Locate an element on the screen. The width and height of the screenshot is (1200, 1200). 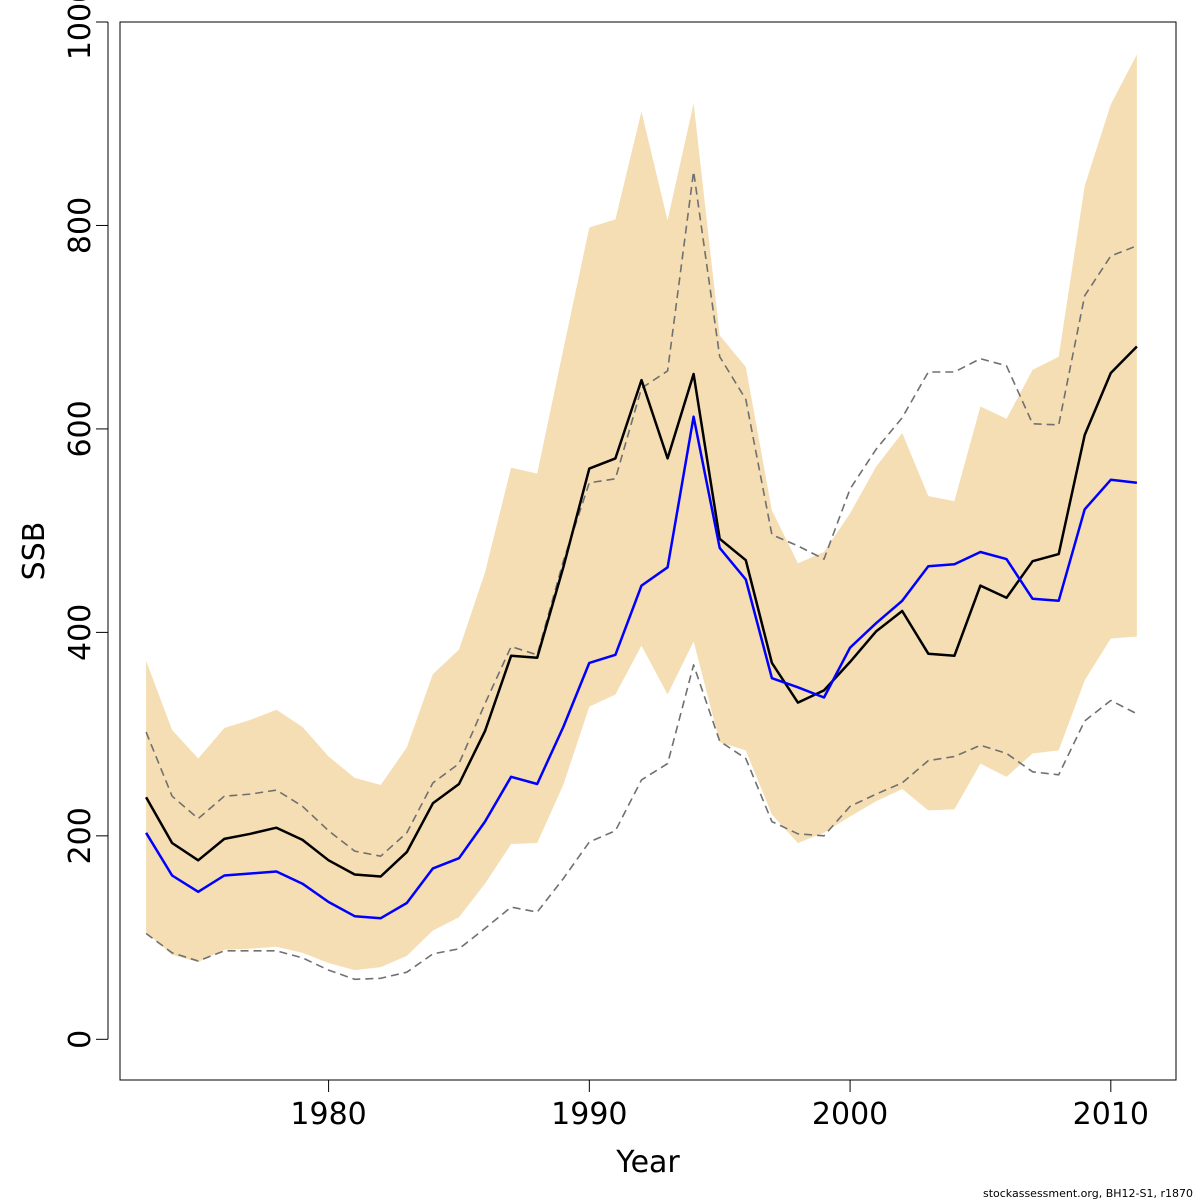
x-axis-title: Year is located at coordinates (647, 1162).